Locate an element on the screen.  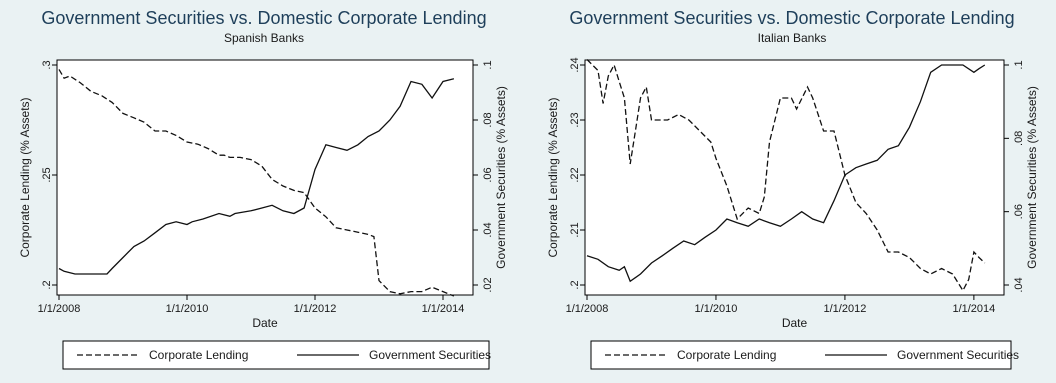
y-left-tick-label: .21 is located at coordinates (575, 229).